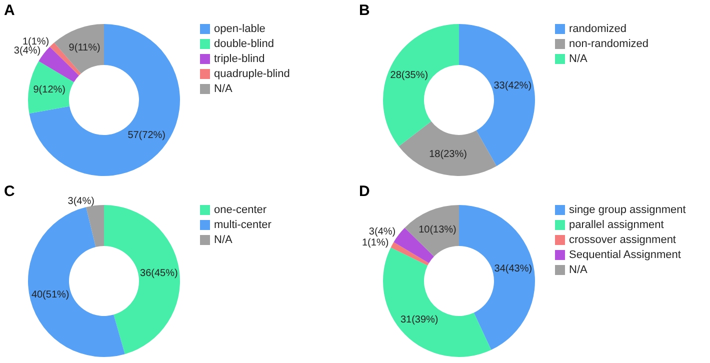 This screenshot has height=363, width=710. What do you see at coordinates (159, 273) in the screenshot?
I see `data-label: 36(45%)` at bounding box center [159, 273].